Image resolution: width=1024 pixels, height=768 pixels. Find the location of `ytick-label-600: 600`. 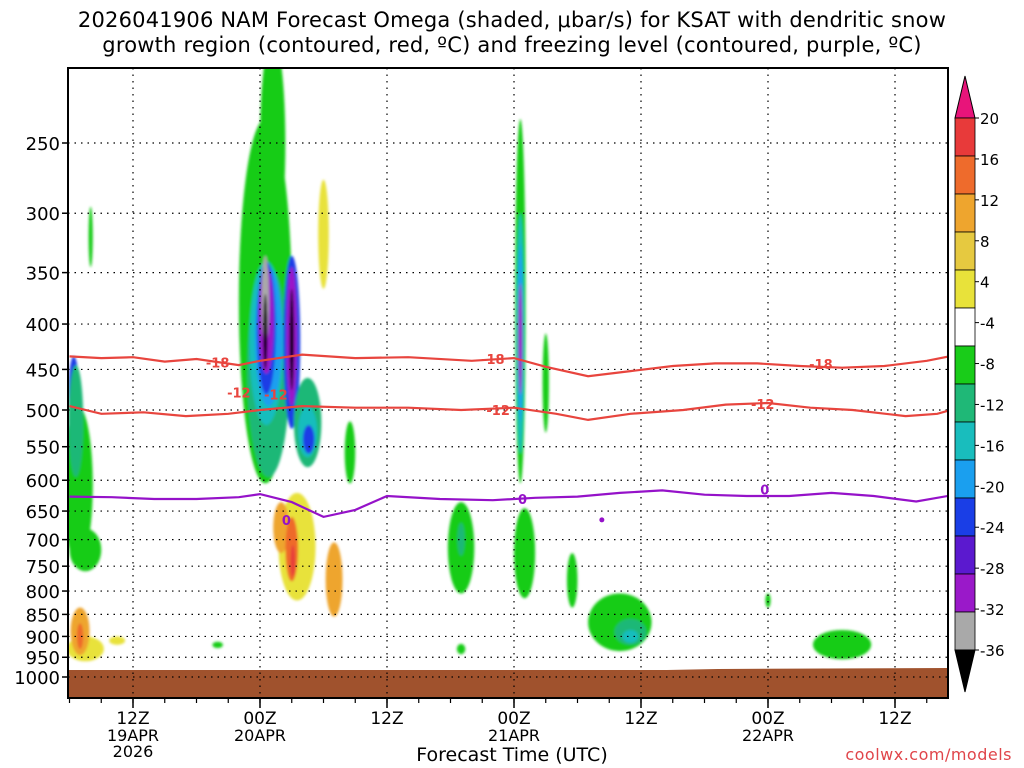

ytick-label-600: 600 is located at coordinates (43, 481).